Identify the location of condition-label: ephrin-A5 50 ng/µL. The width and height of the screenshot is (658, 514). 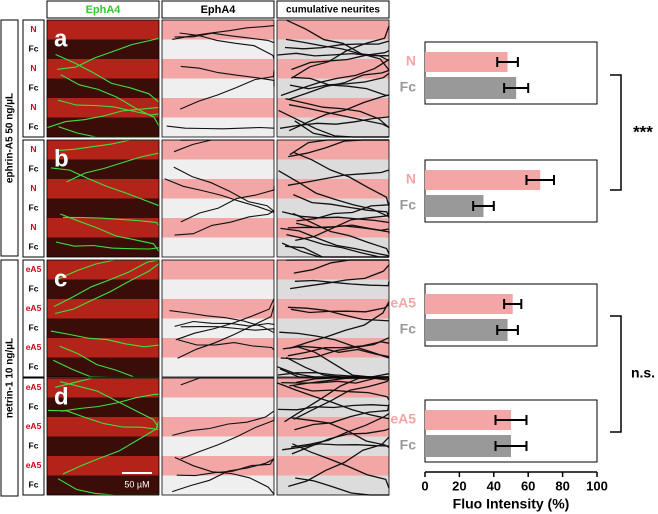
(10, 138).